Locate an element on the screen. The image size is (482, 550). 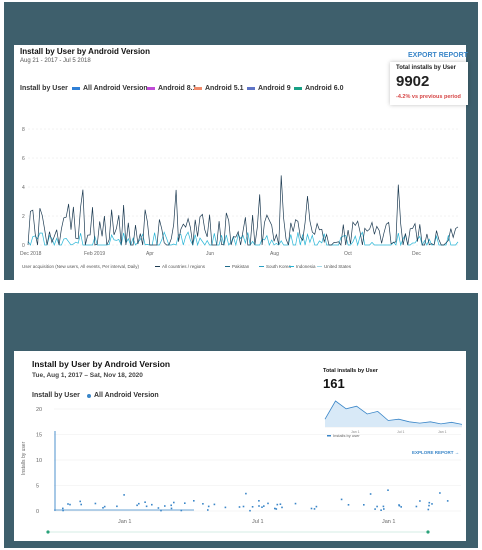
legend-item-all-android: All Android Version is located at coordinates (110, 88).